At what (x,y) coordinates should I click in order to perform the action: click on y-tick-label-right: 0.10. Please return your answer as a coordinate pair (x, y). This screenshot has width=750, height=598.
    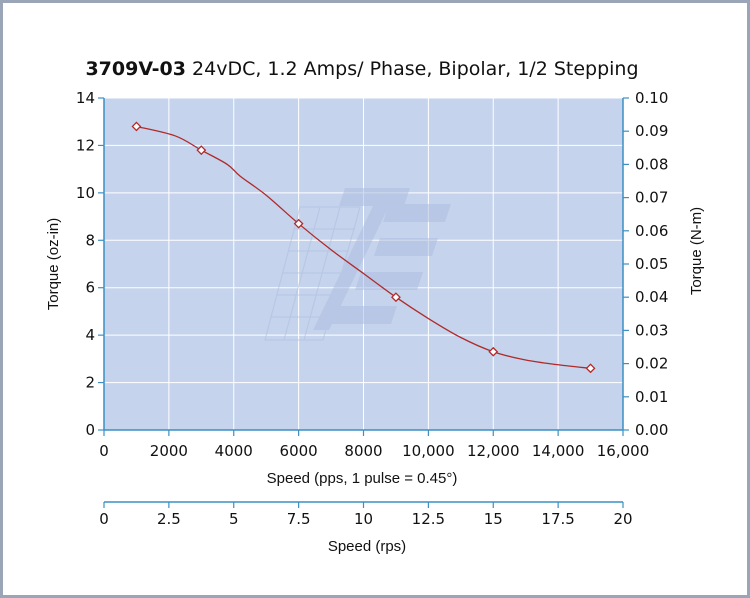
    Looking at the image, I should click on (651, 98).